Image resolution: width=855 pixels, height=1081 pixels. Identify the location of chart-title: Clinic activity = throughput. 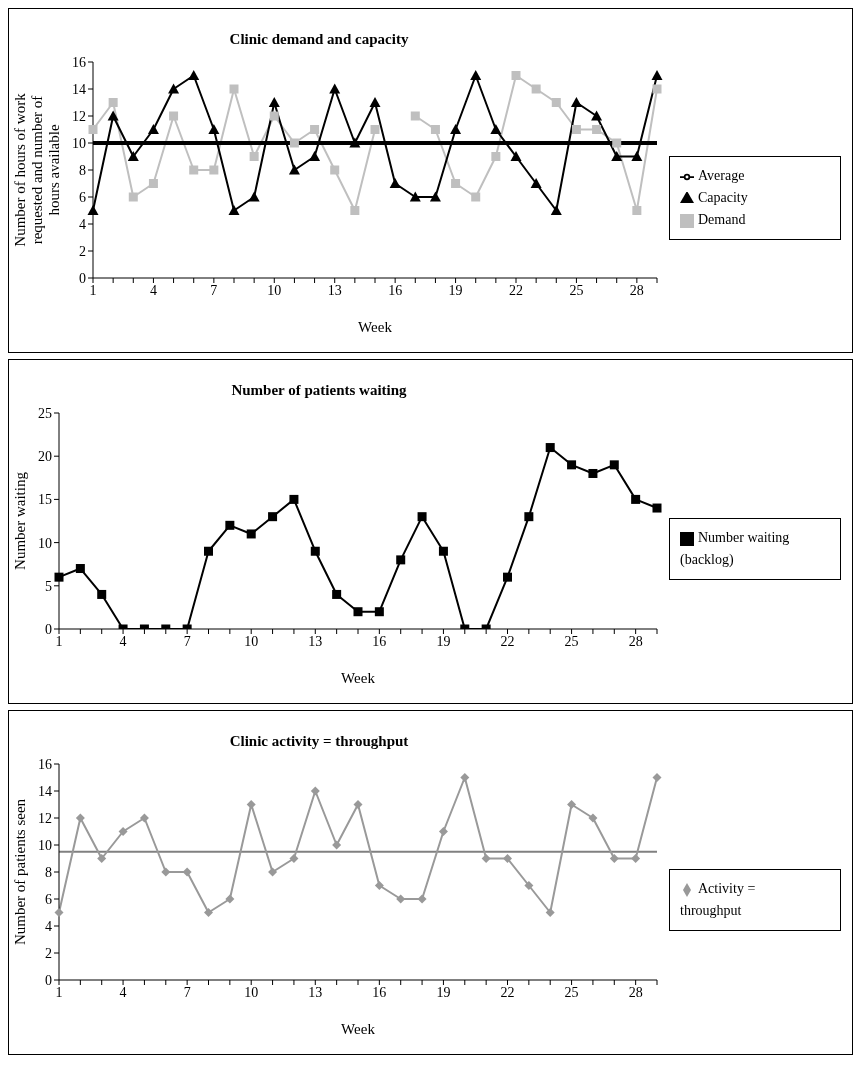
(319, 741).